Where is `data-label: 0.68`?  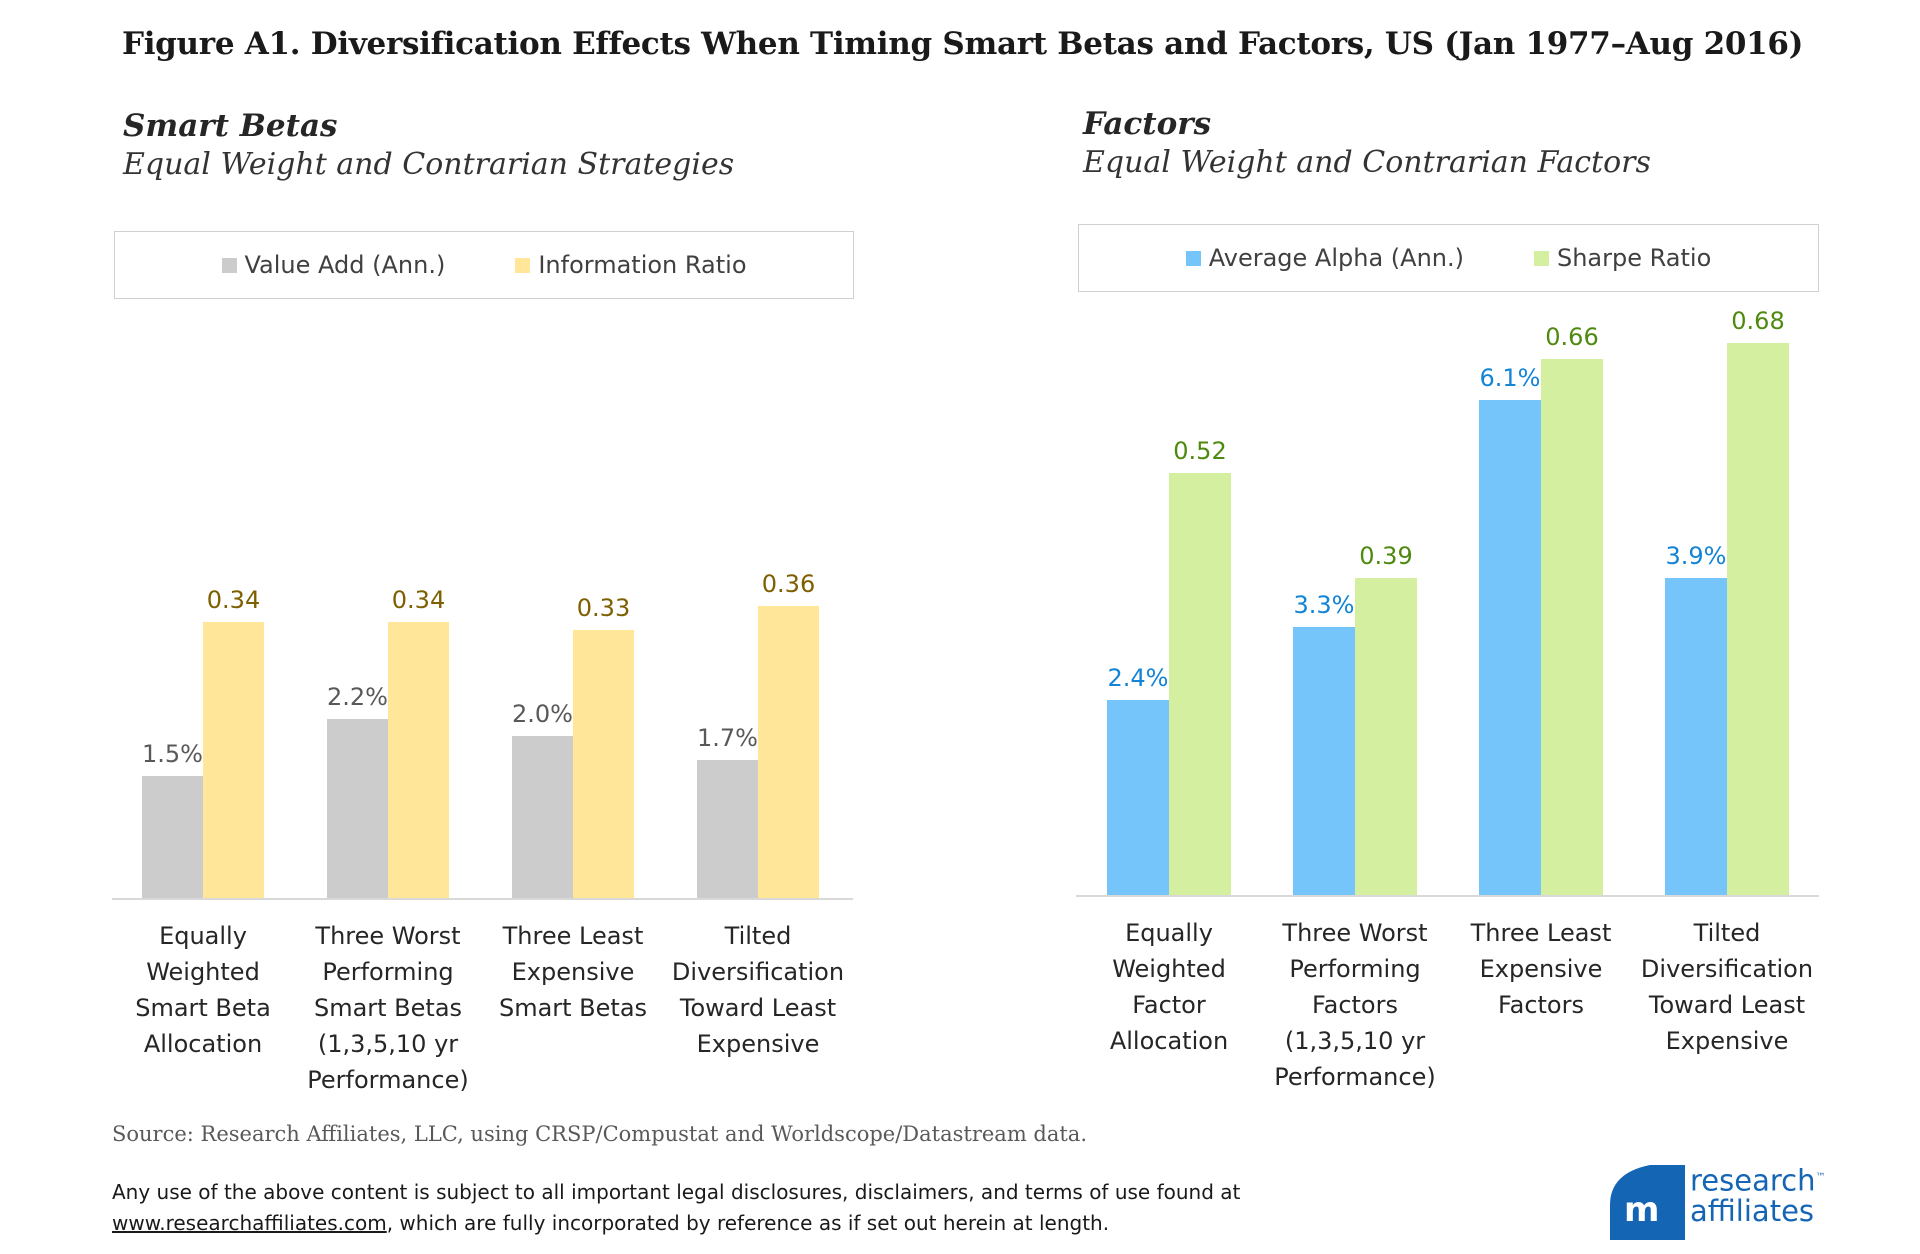
data-label: 0.68 is located at coordinates (1758, 320).